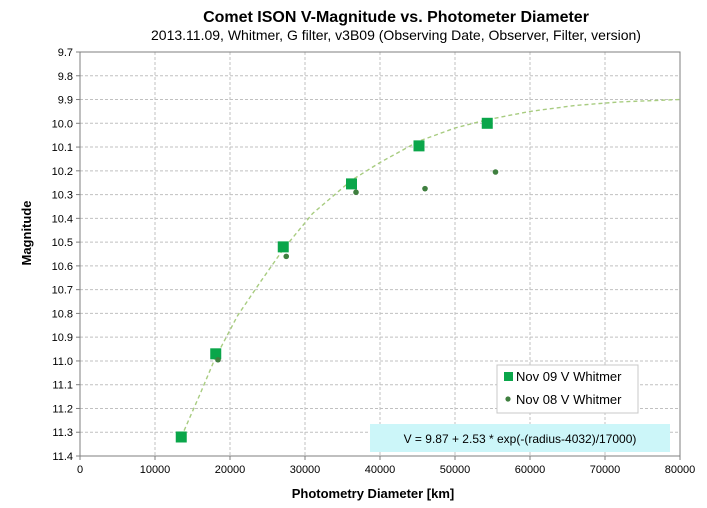 The width and height of the screenshot is (707, 508). I want to click on legend-box, so click(567, 389).